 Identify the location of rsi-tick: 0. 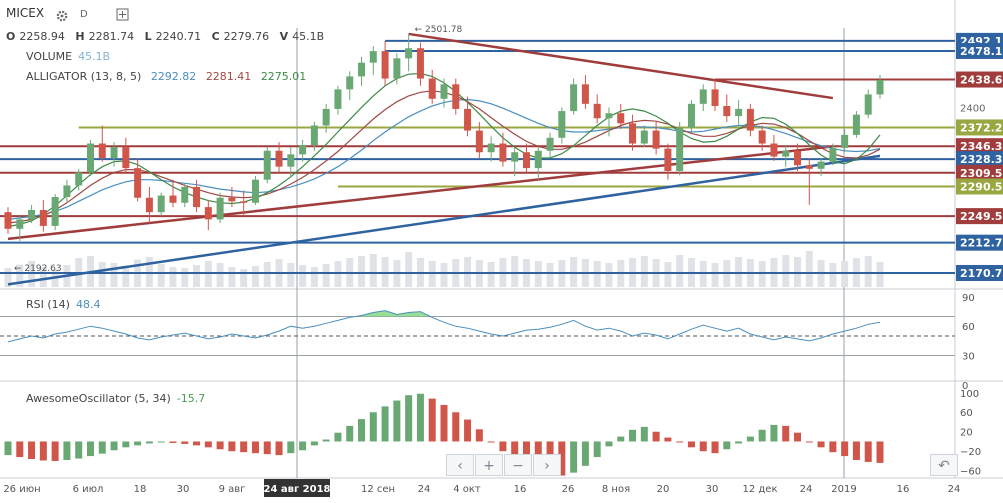
(965, 386).